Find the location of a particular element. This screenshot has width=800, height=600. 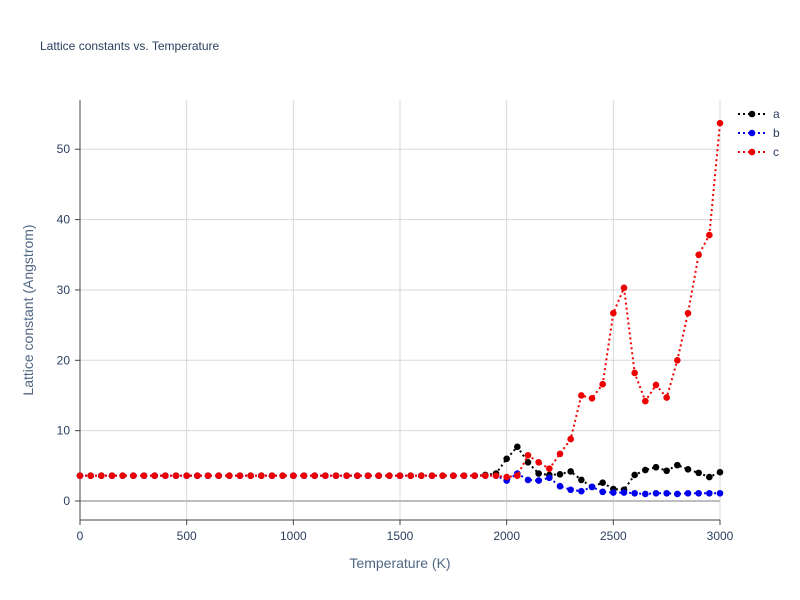

legend-item-c: c is located at coordinates (758, 152).